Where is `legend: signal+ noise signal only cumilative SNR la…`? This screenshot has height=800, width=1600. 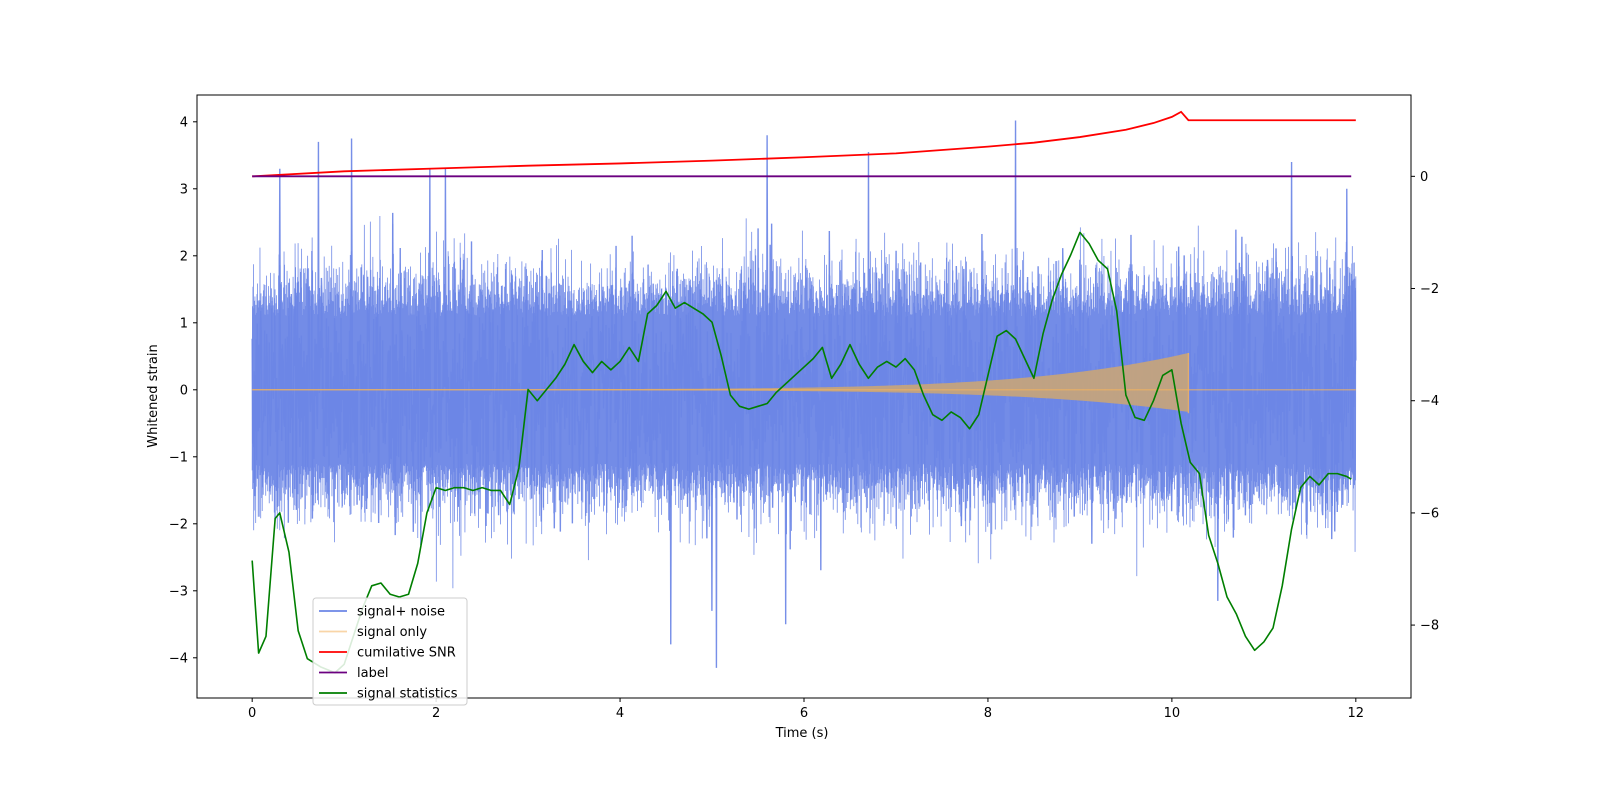
legend: signal+ noise signal only cumilative SNR la… is located at coordinates (390, 651).